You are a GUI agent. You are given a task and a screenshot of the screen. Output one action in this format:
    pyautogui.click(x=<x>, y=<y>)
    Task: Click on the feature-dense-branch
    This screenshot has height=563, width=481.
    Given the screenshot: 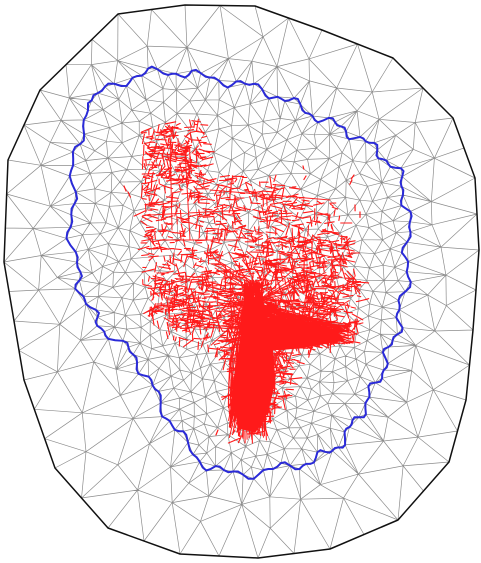 What is the action you would take?
    pyautogui.click(x=304, y=336)
    